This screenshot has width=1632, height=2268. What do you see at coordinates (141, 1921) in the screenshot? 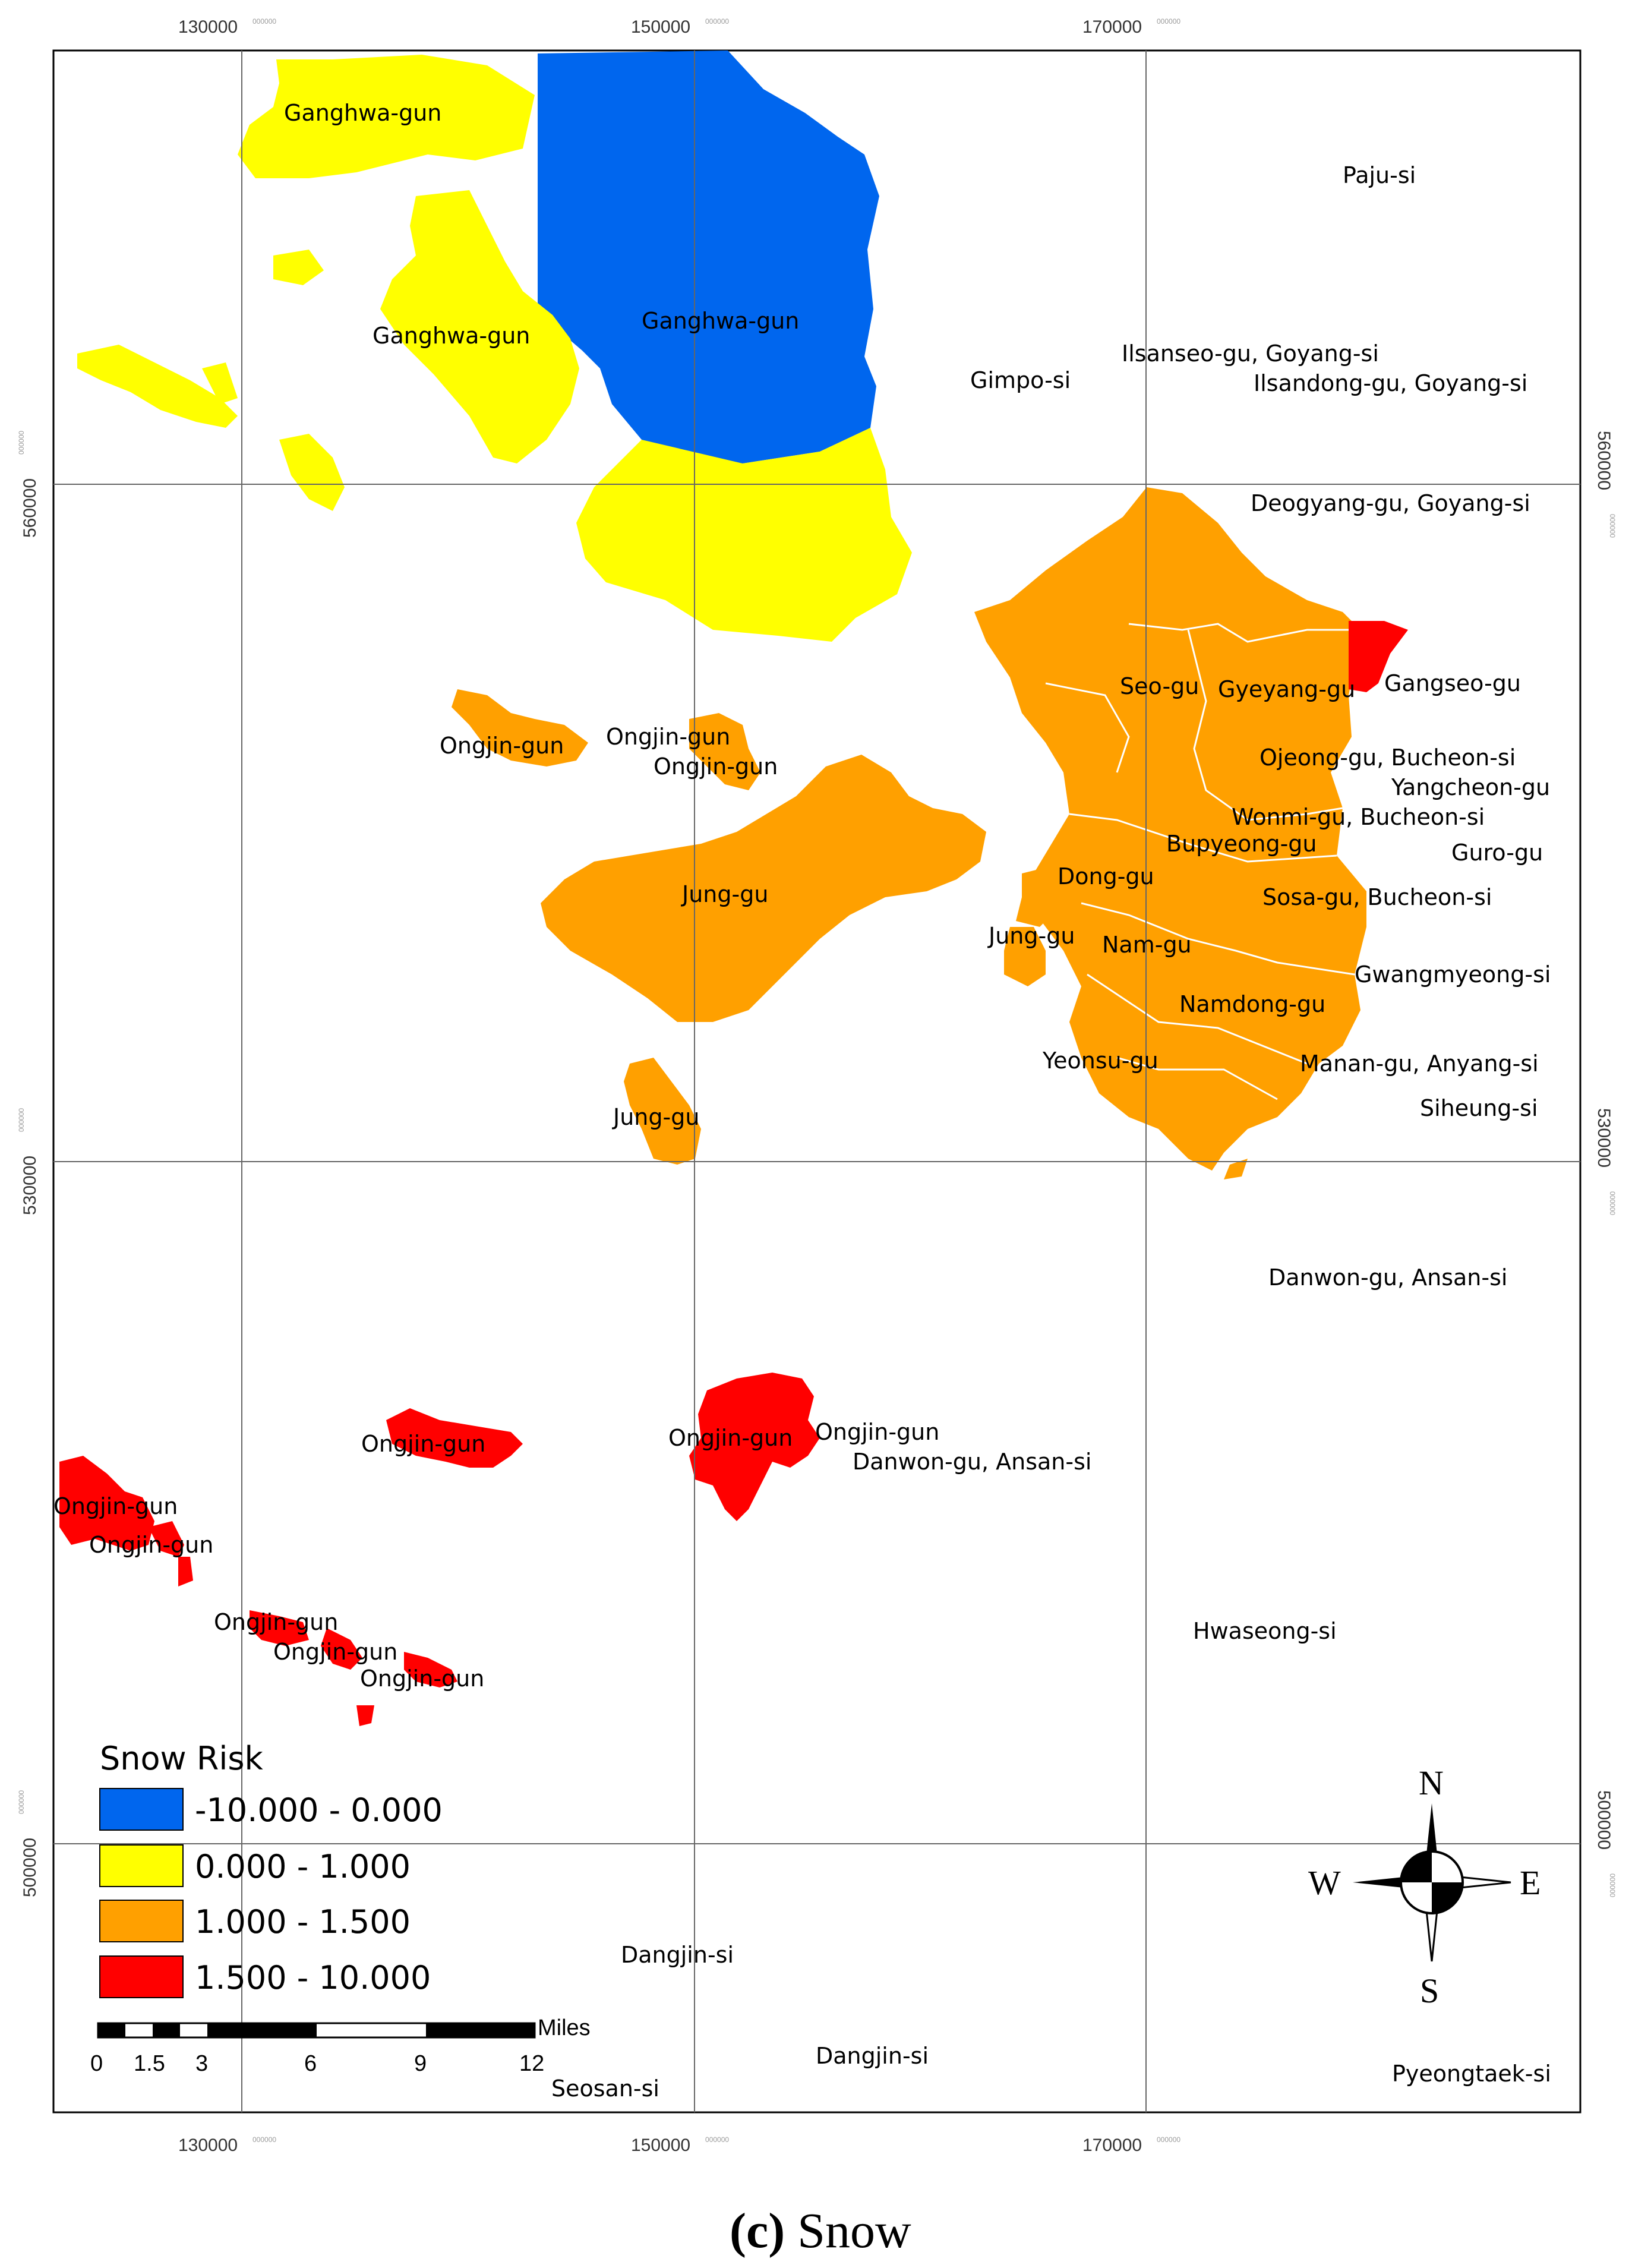
I see `legend-swatch-orange` at bounding box center [141, 1921].